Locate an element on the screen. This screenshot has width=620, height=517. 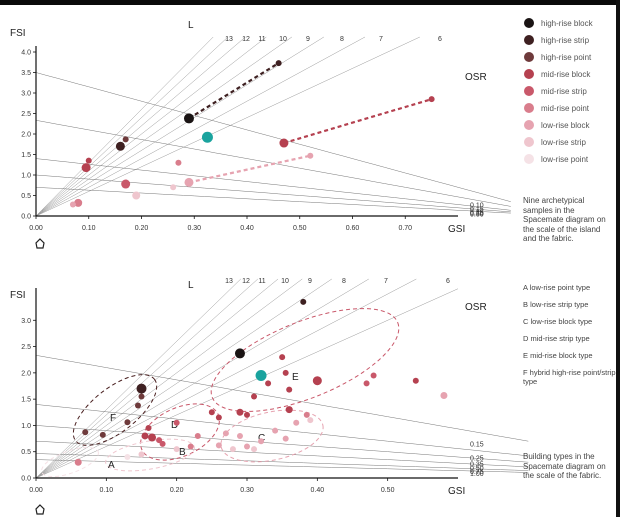
osr-value-label: 0.50 is located at coordinates (477, 469).